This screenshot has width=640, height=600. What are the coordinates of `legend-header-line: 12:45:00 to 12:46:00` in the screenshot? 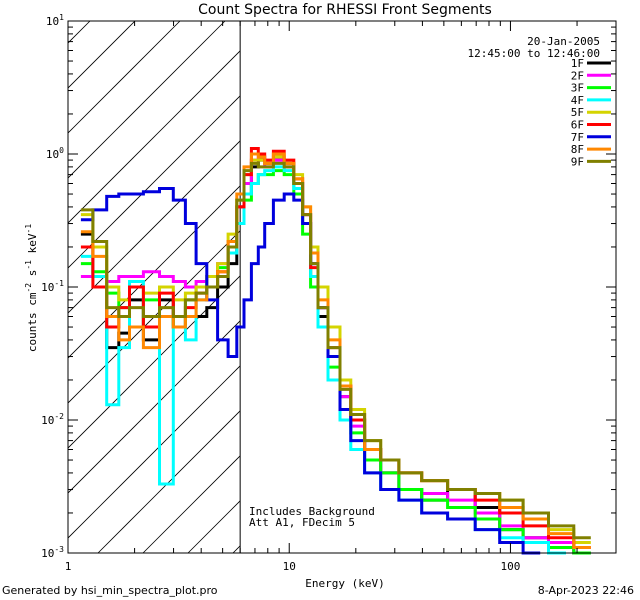 It's located at (534, 53).